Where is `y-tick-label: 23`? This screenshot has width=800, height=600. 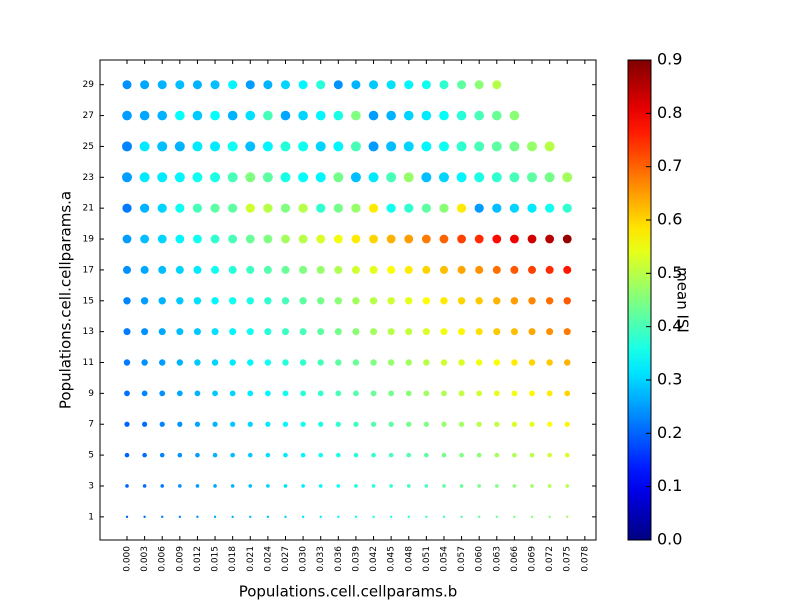
y-tick-label: 23 is located at coordinates (88, 178).